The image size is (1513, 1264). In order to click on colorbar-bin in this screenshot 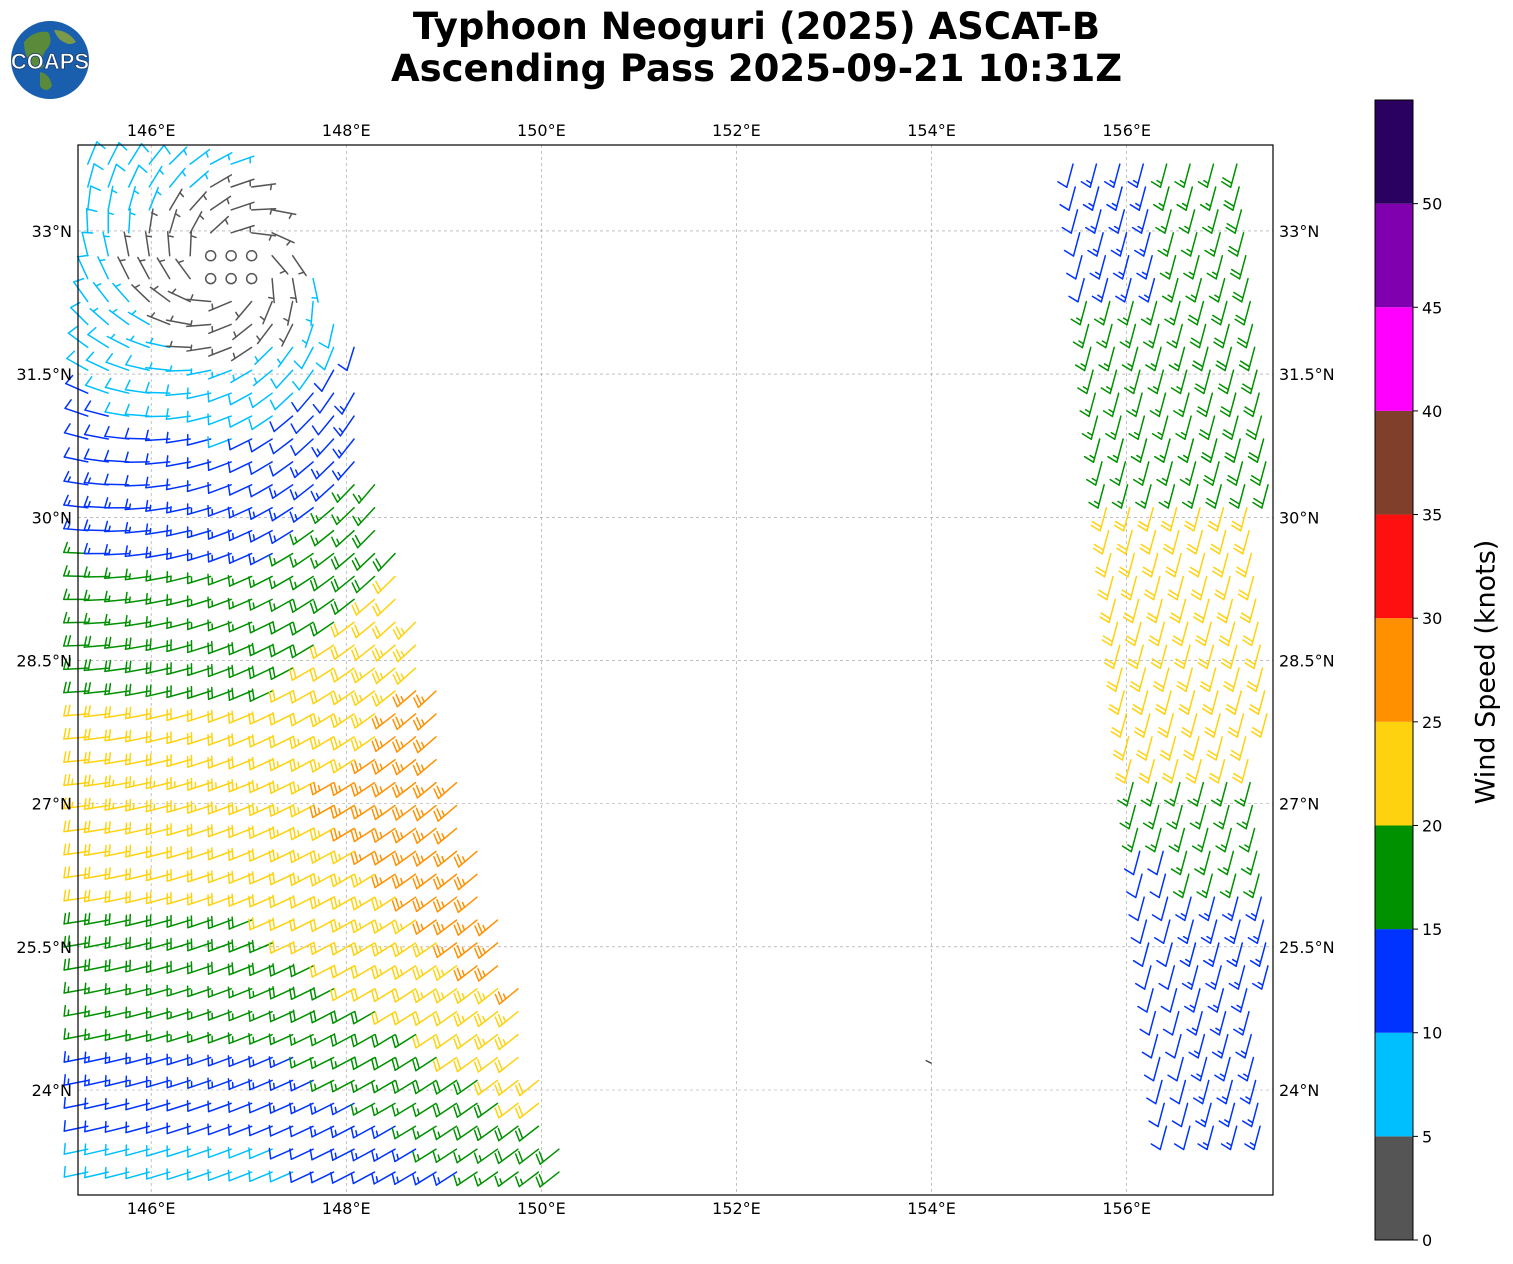, I will do `click(1394, 359)`.